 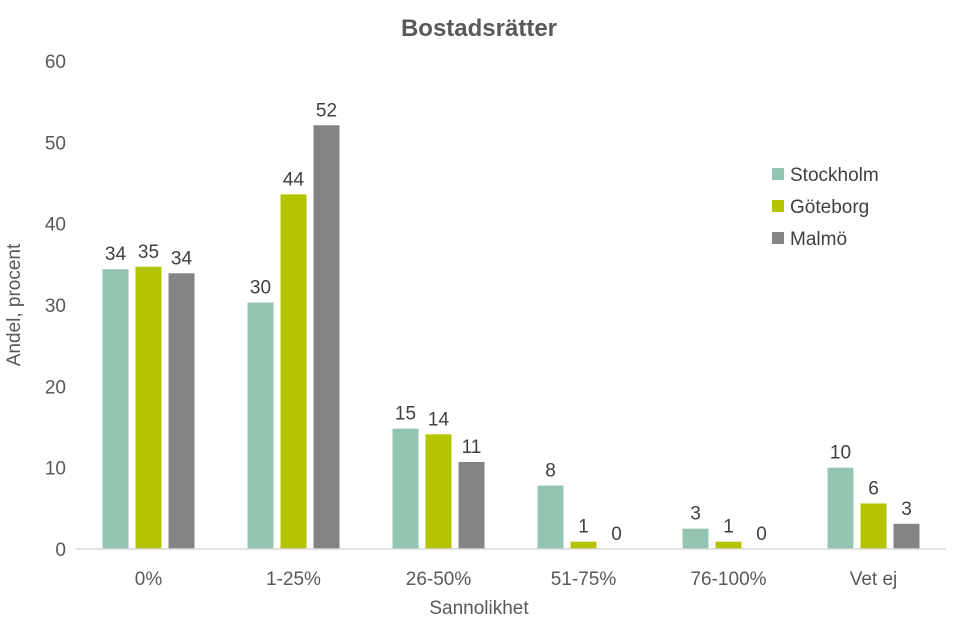 I want to click on data-label: 8, so click(x=550, y=471).